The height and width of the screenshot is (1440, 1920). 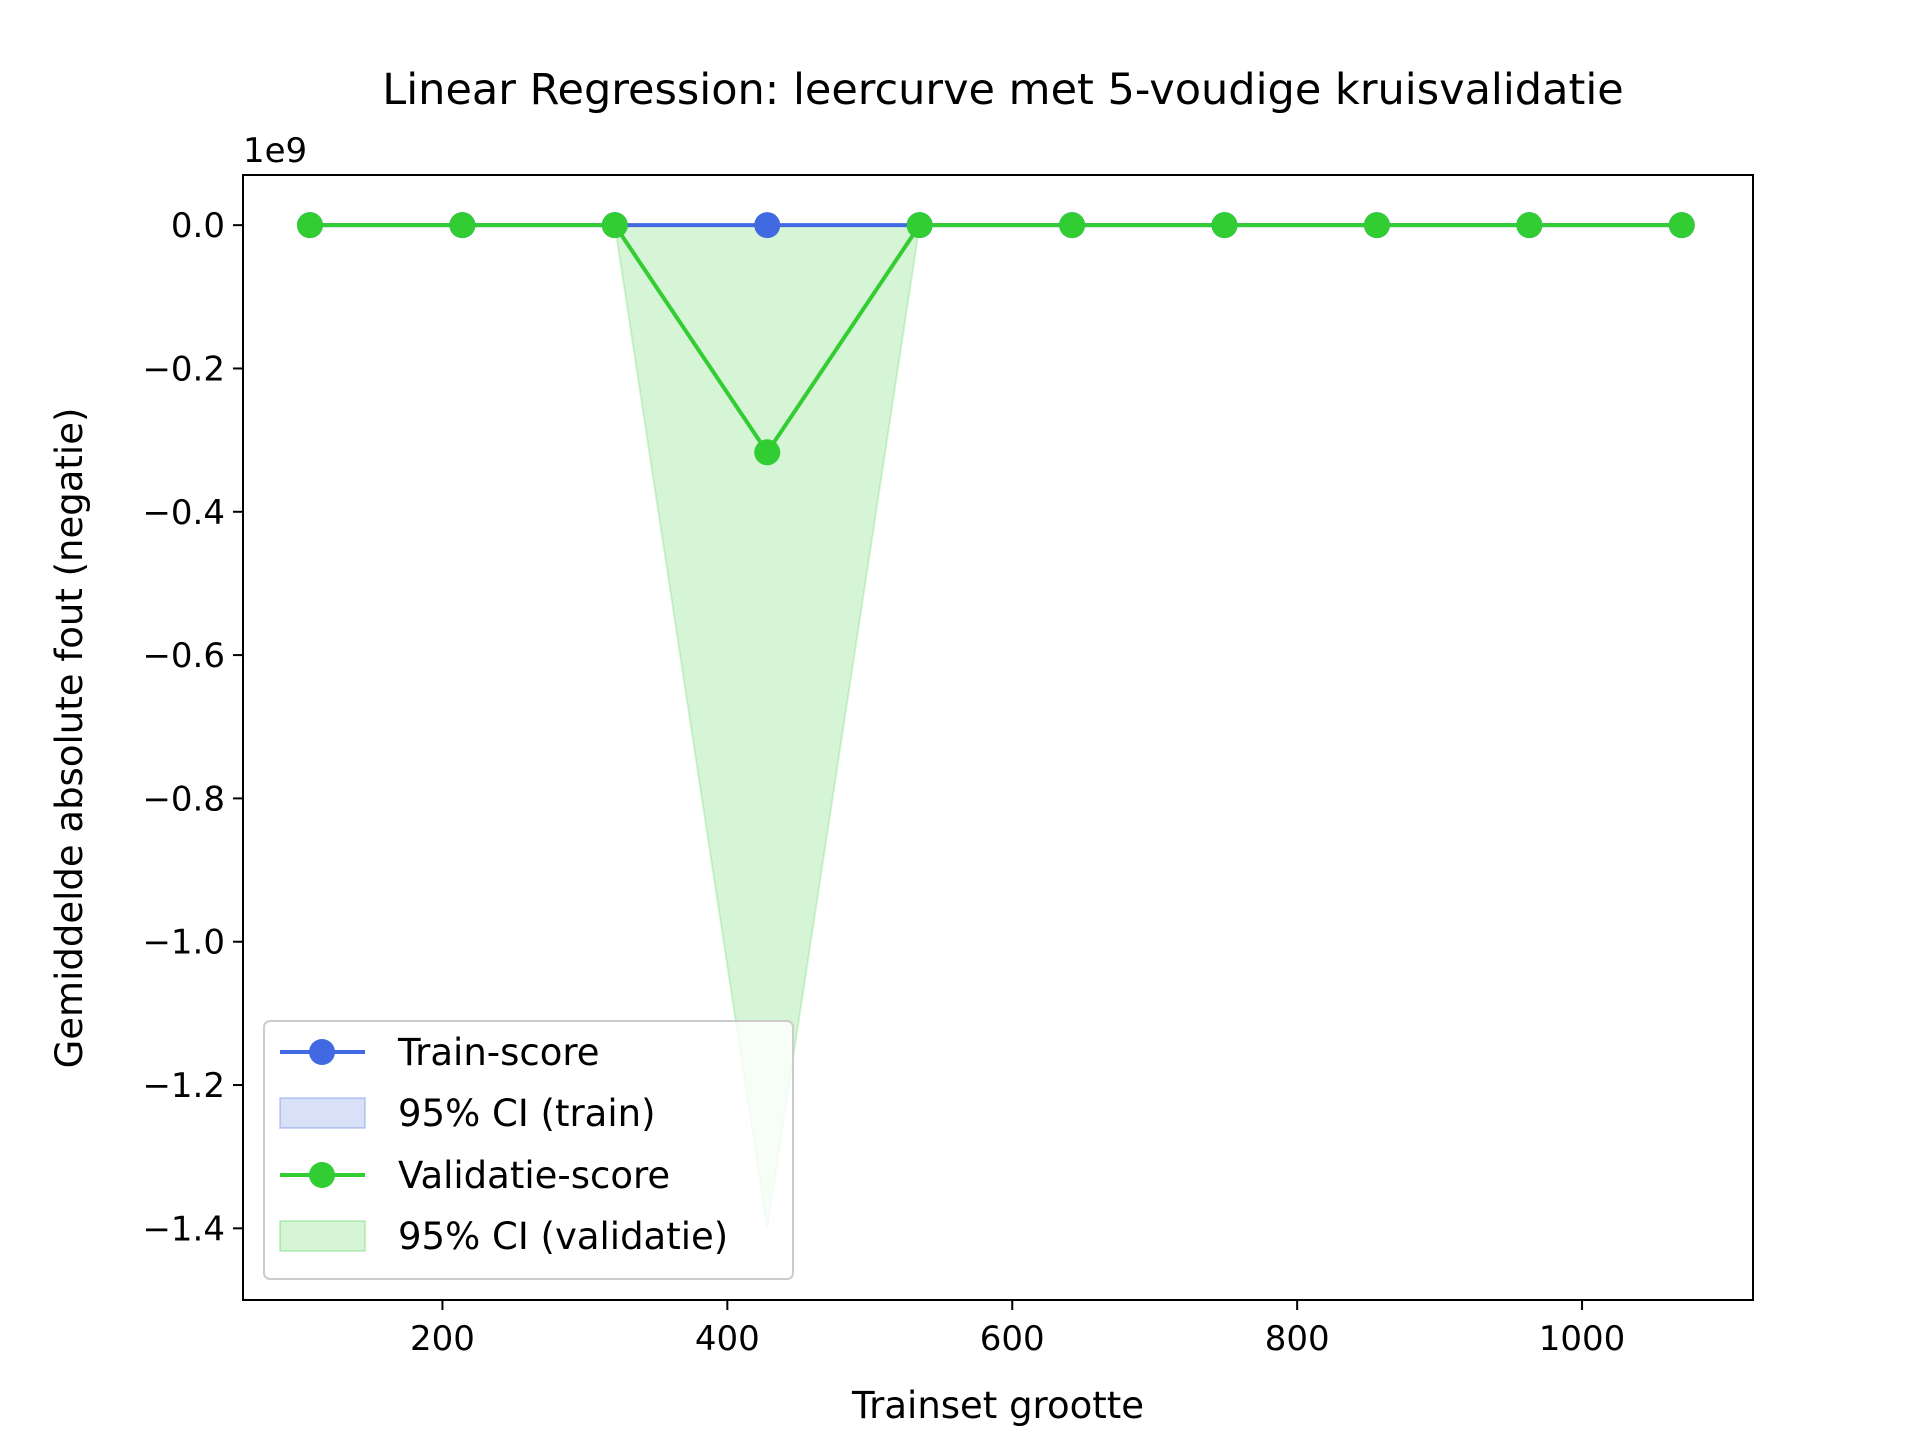 I want to click on y-axis-ticks: 0.0 −0.2 −0.4 −0.6 −0.8 −1.0 −1.2 −1.4, so click(x=192, y=727).